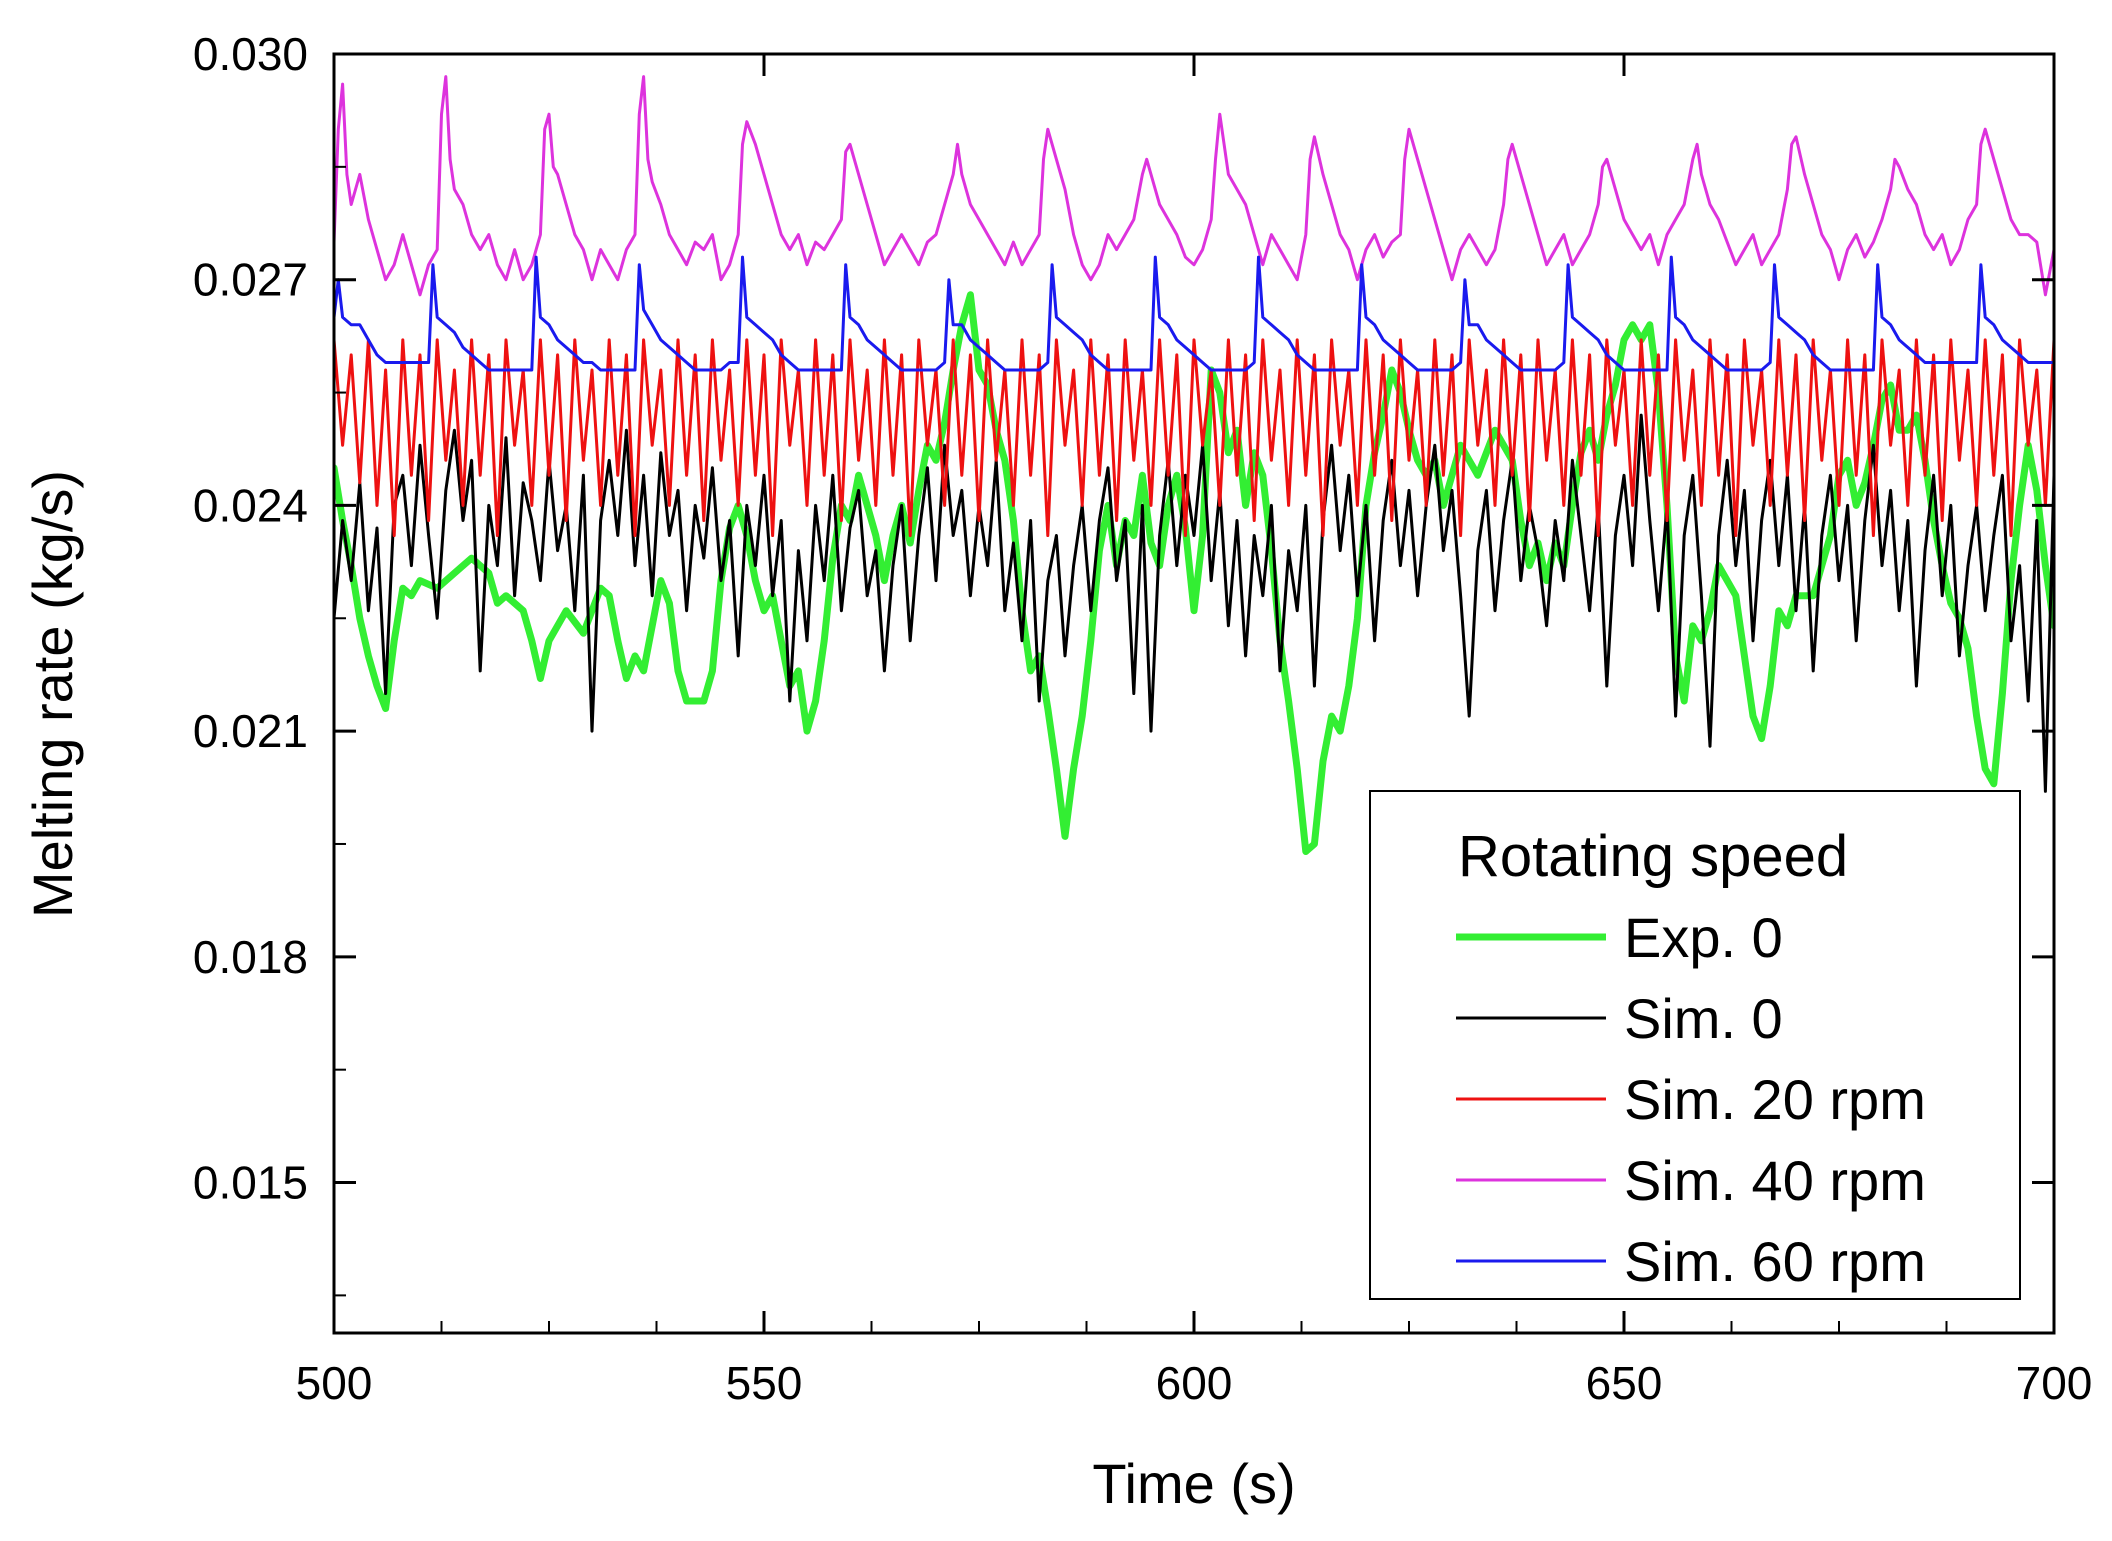 Image resolution: width=2112 pixels, height=1541 pixels. Describe the element at coordinates (250, 54) in the screenshot. I see `y-tick-label: 0.030` at that location.